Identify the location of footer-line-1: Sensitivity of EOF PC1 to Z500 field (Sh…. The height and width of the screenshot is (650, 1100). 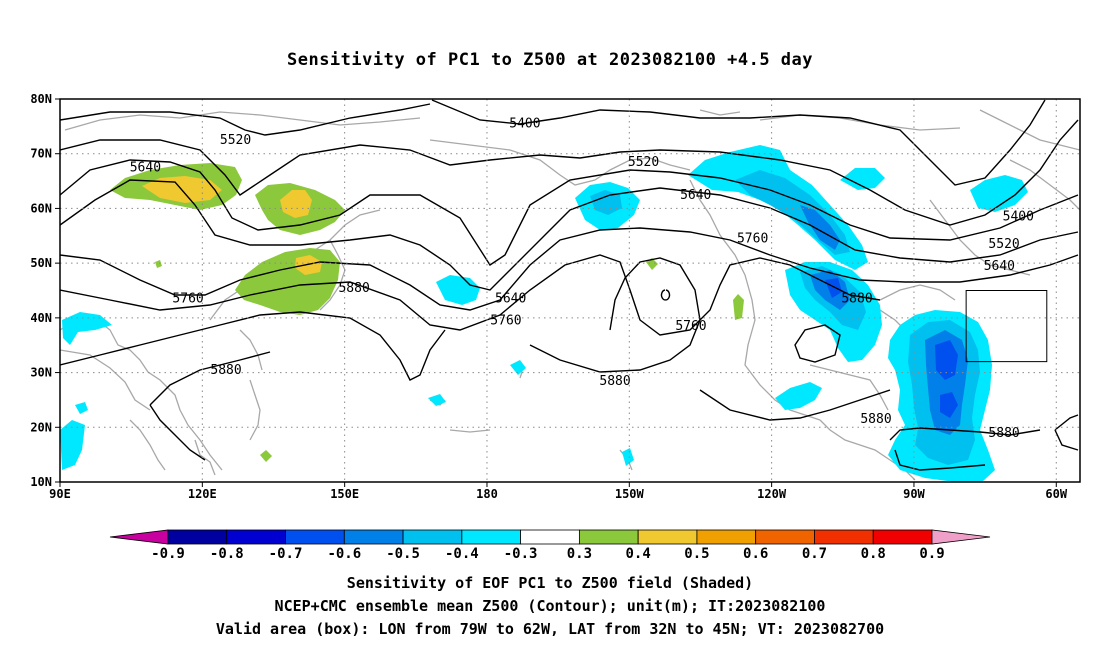
(550, 583).